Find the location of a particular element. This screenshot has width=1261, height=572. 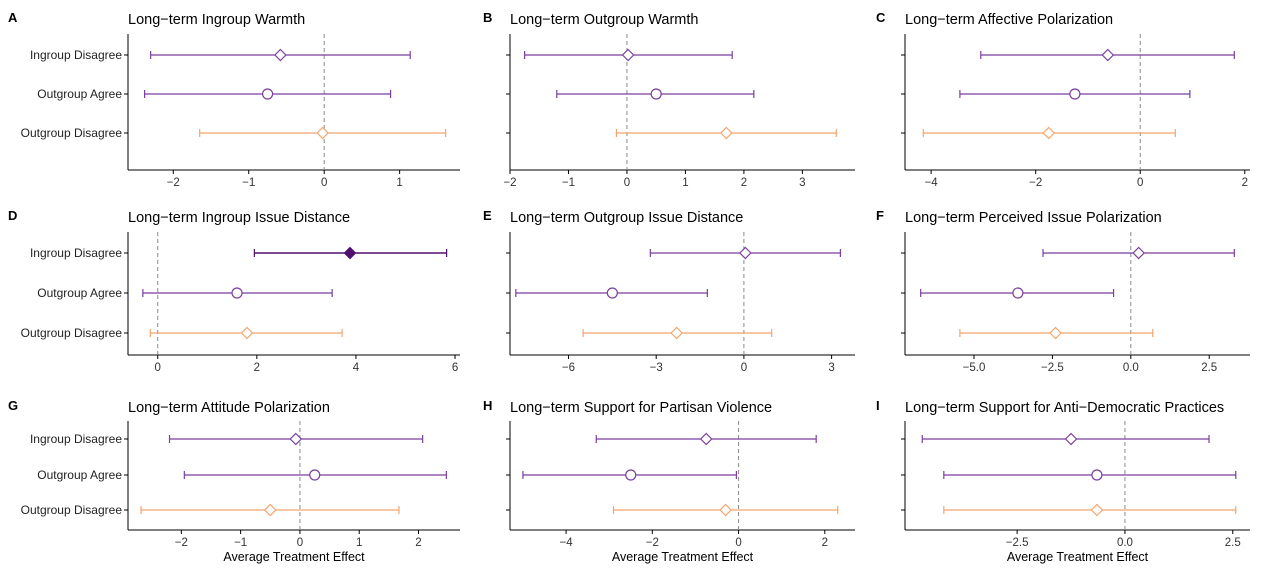

x-tick-label: 6 is located at coordinates (455, 368).